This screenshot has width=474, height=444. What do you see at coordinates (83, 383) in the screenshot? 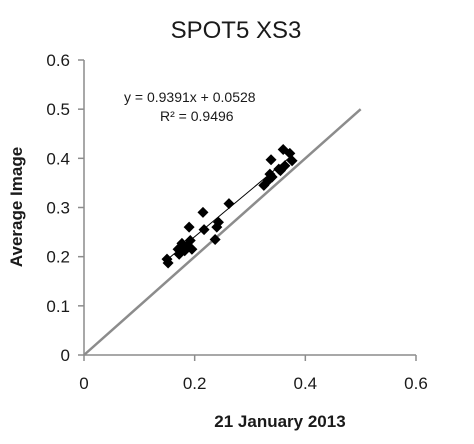
I see `x-tick-label: 0` at bounding box center [83, 383].